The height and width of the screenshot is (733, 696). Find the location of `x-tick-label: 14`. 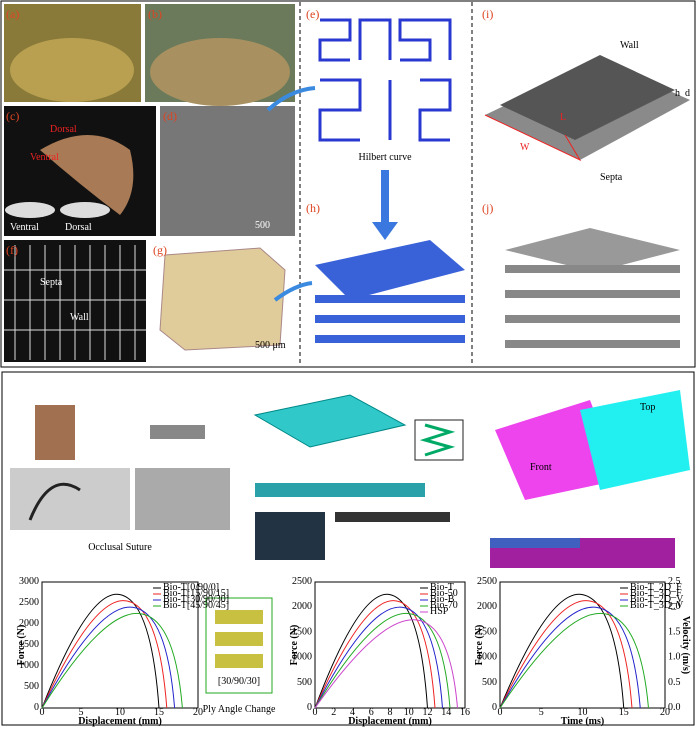

x-tick-label: 14 is located at coordinates (446, 712).